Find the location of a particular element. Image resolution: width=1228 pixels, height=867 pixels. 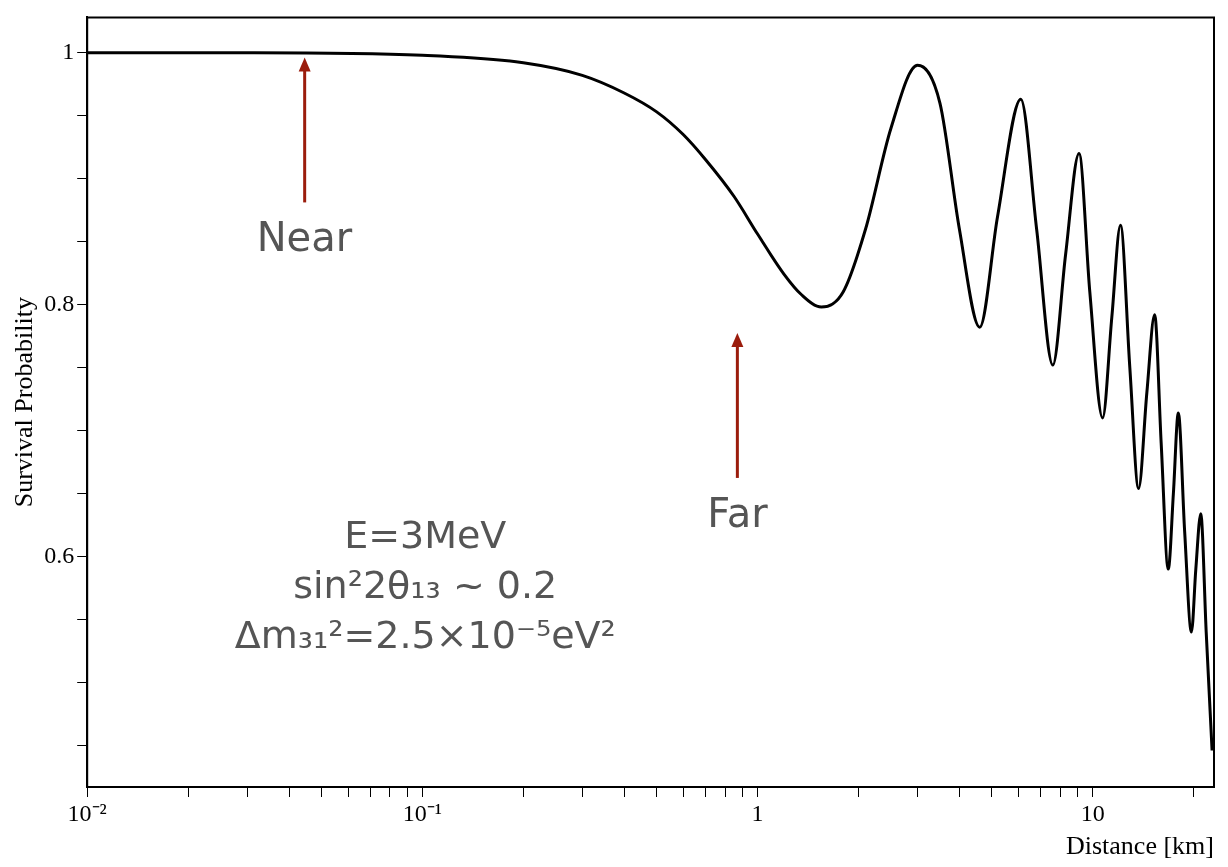

x-tick-label: 10⁻² is located at coordinates (87, 812).